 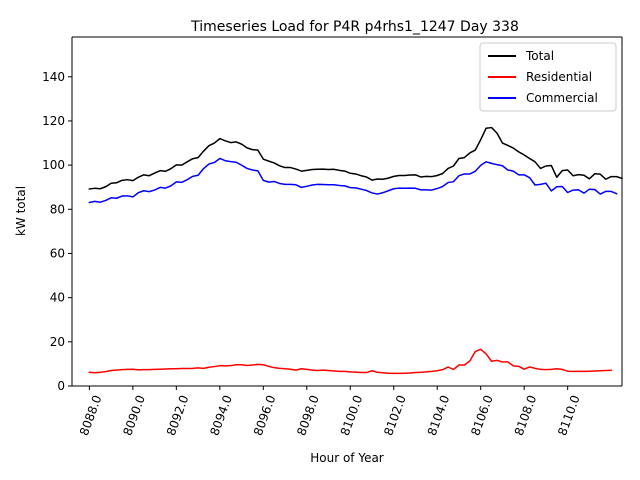 What do you see at coordinates (569, 415) in the screenshot?
I see `x-tick-label: 8110.0` at bounding box center [569, 415].